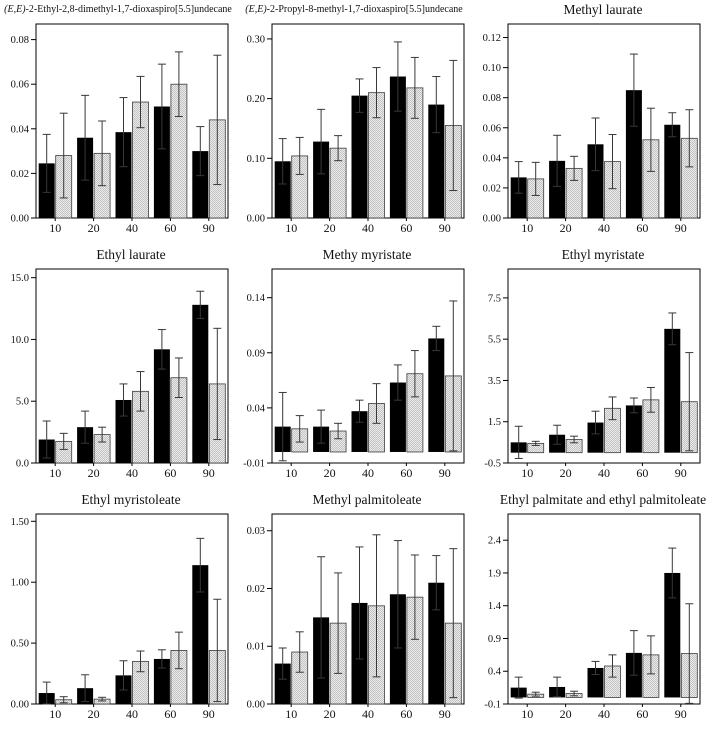 Image resolution: width=708 pixels, height=731 pixels. Describe the element at coordinates (20, 644) in the screenshot. I see `y-tick-label: 0.50` at that location.